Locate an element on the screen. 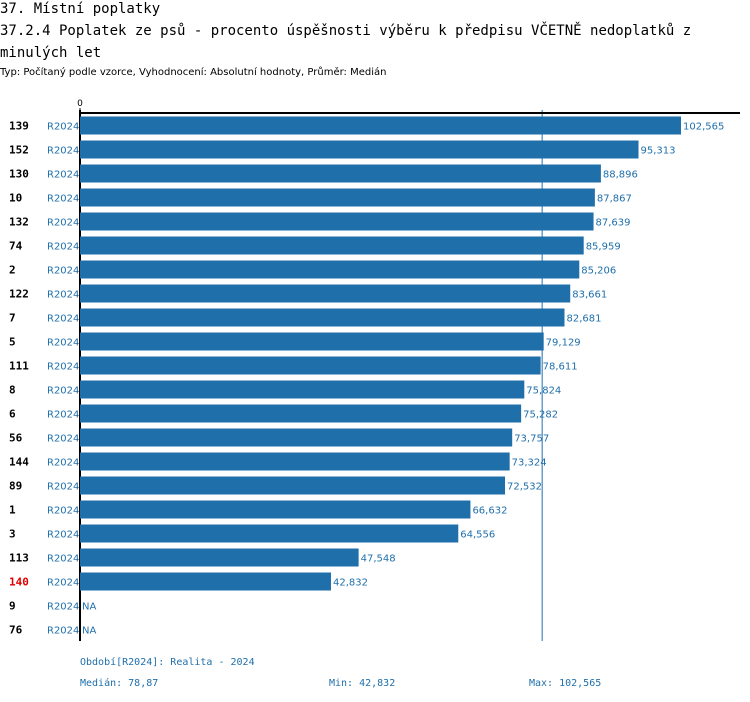 The height and width of the screenshot is (702, 750). value-label: 88,896 is located at coordinates (620, 175).